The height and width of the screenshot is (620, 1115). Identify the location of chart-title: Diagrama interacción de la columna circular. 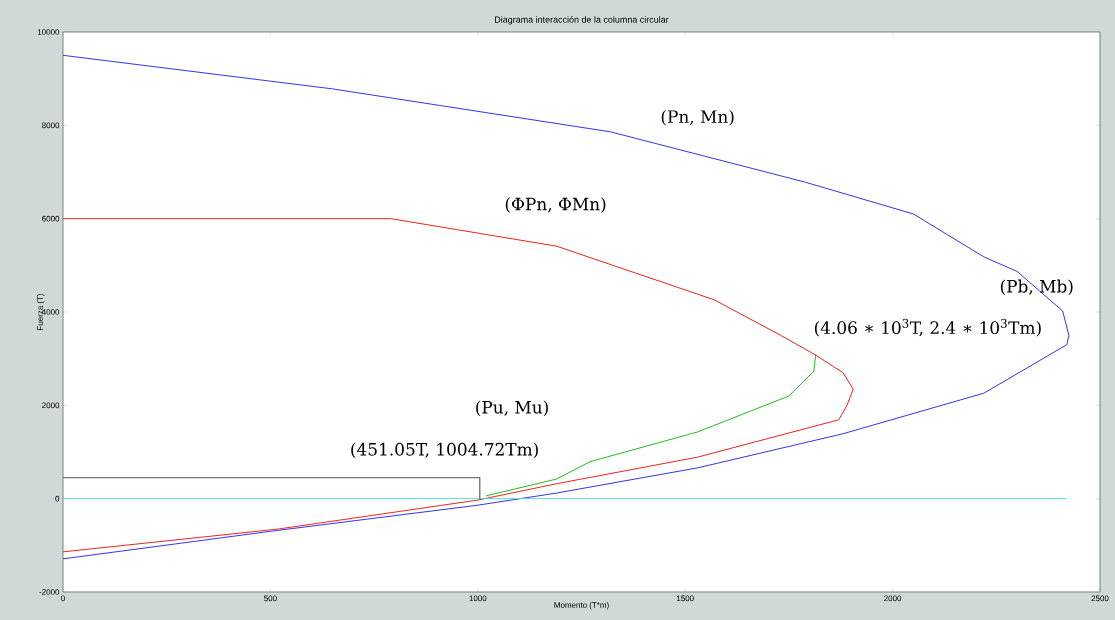
(582, 20).